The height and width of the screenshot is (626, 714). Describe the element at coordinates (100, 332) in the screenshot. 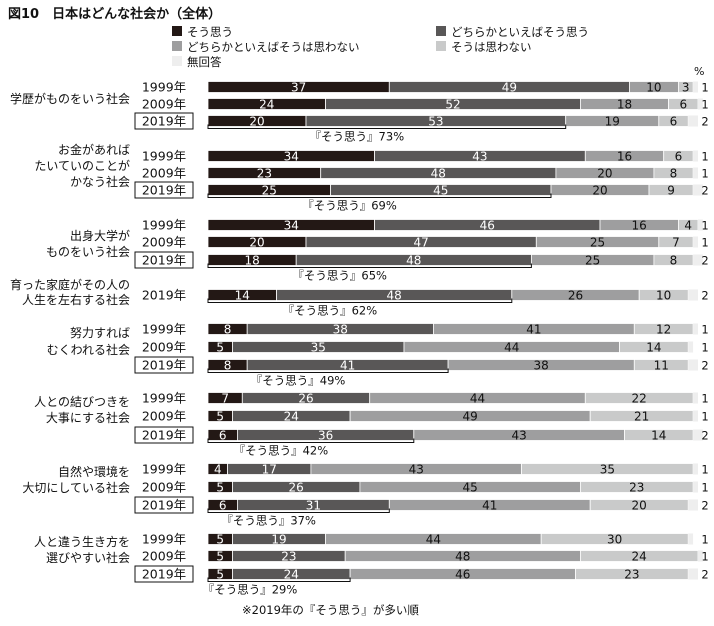

I see `category-label: 努力すれば` at that location.